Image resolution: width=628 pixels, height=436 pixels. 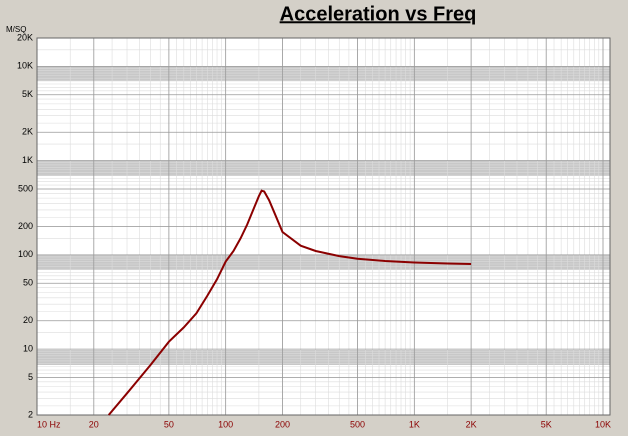 I want to click on y-tick-label: 20K, so click(x=25, y=37).